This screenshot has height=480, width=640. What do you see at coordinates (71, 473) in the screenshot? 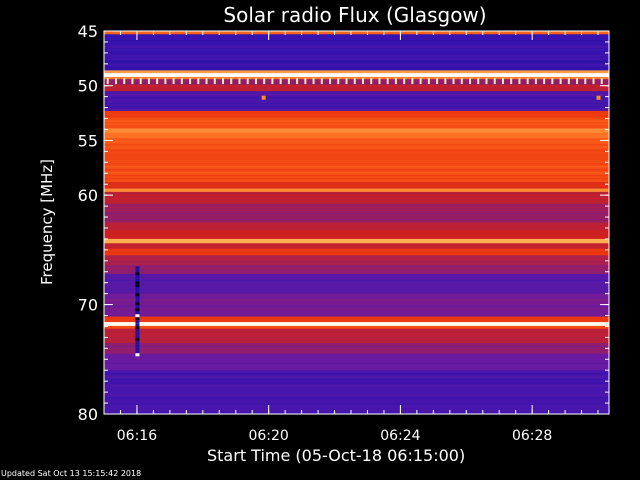
I see `updated-timestamp: Updated Sat Oct 13 15:15:42 2018` at bounding box center [71, 473].